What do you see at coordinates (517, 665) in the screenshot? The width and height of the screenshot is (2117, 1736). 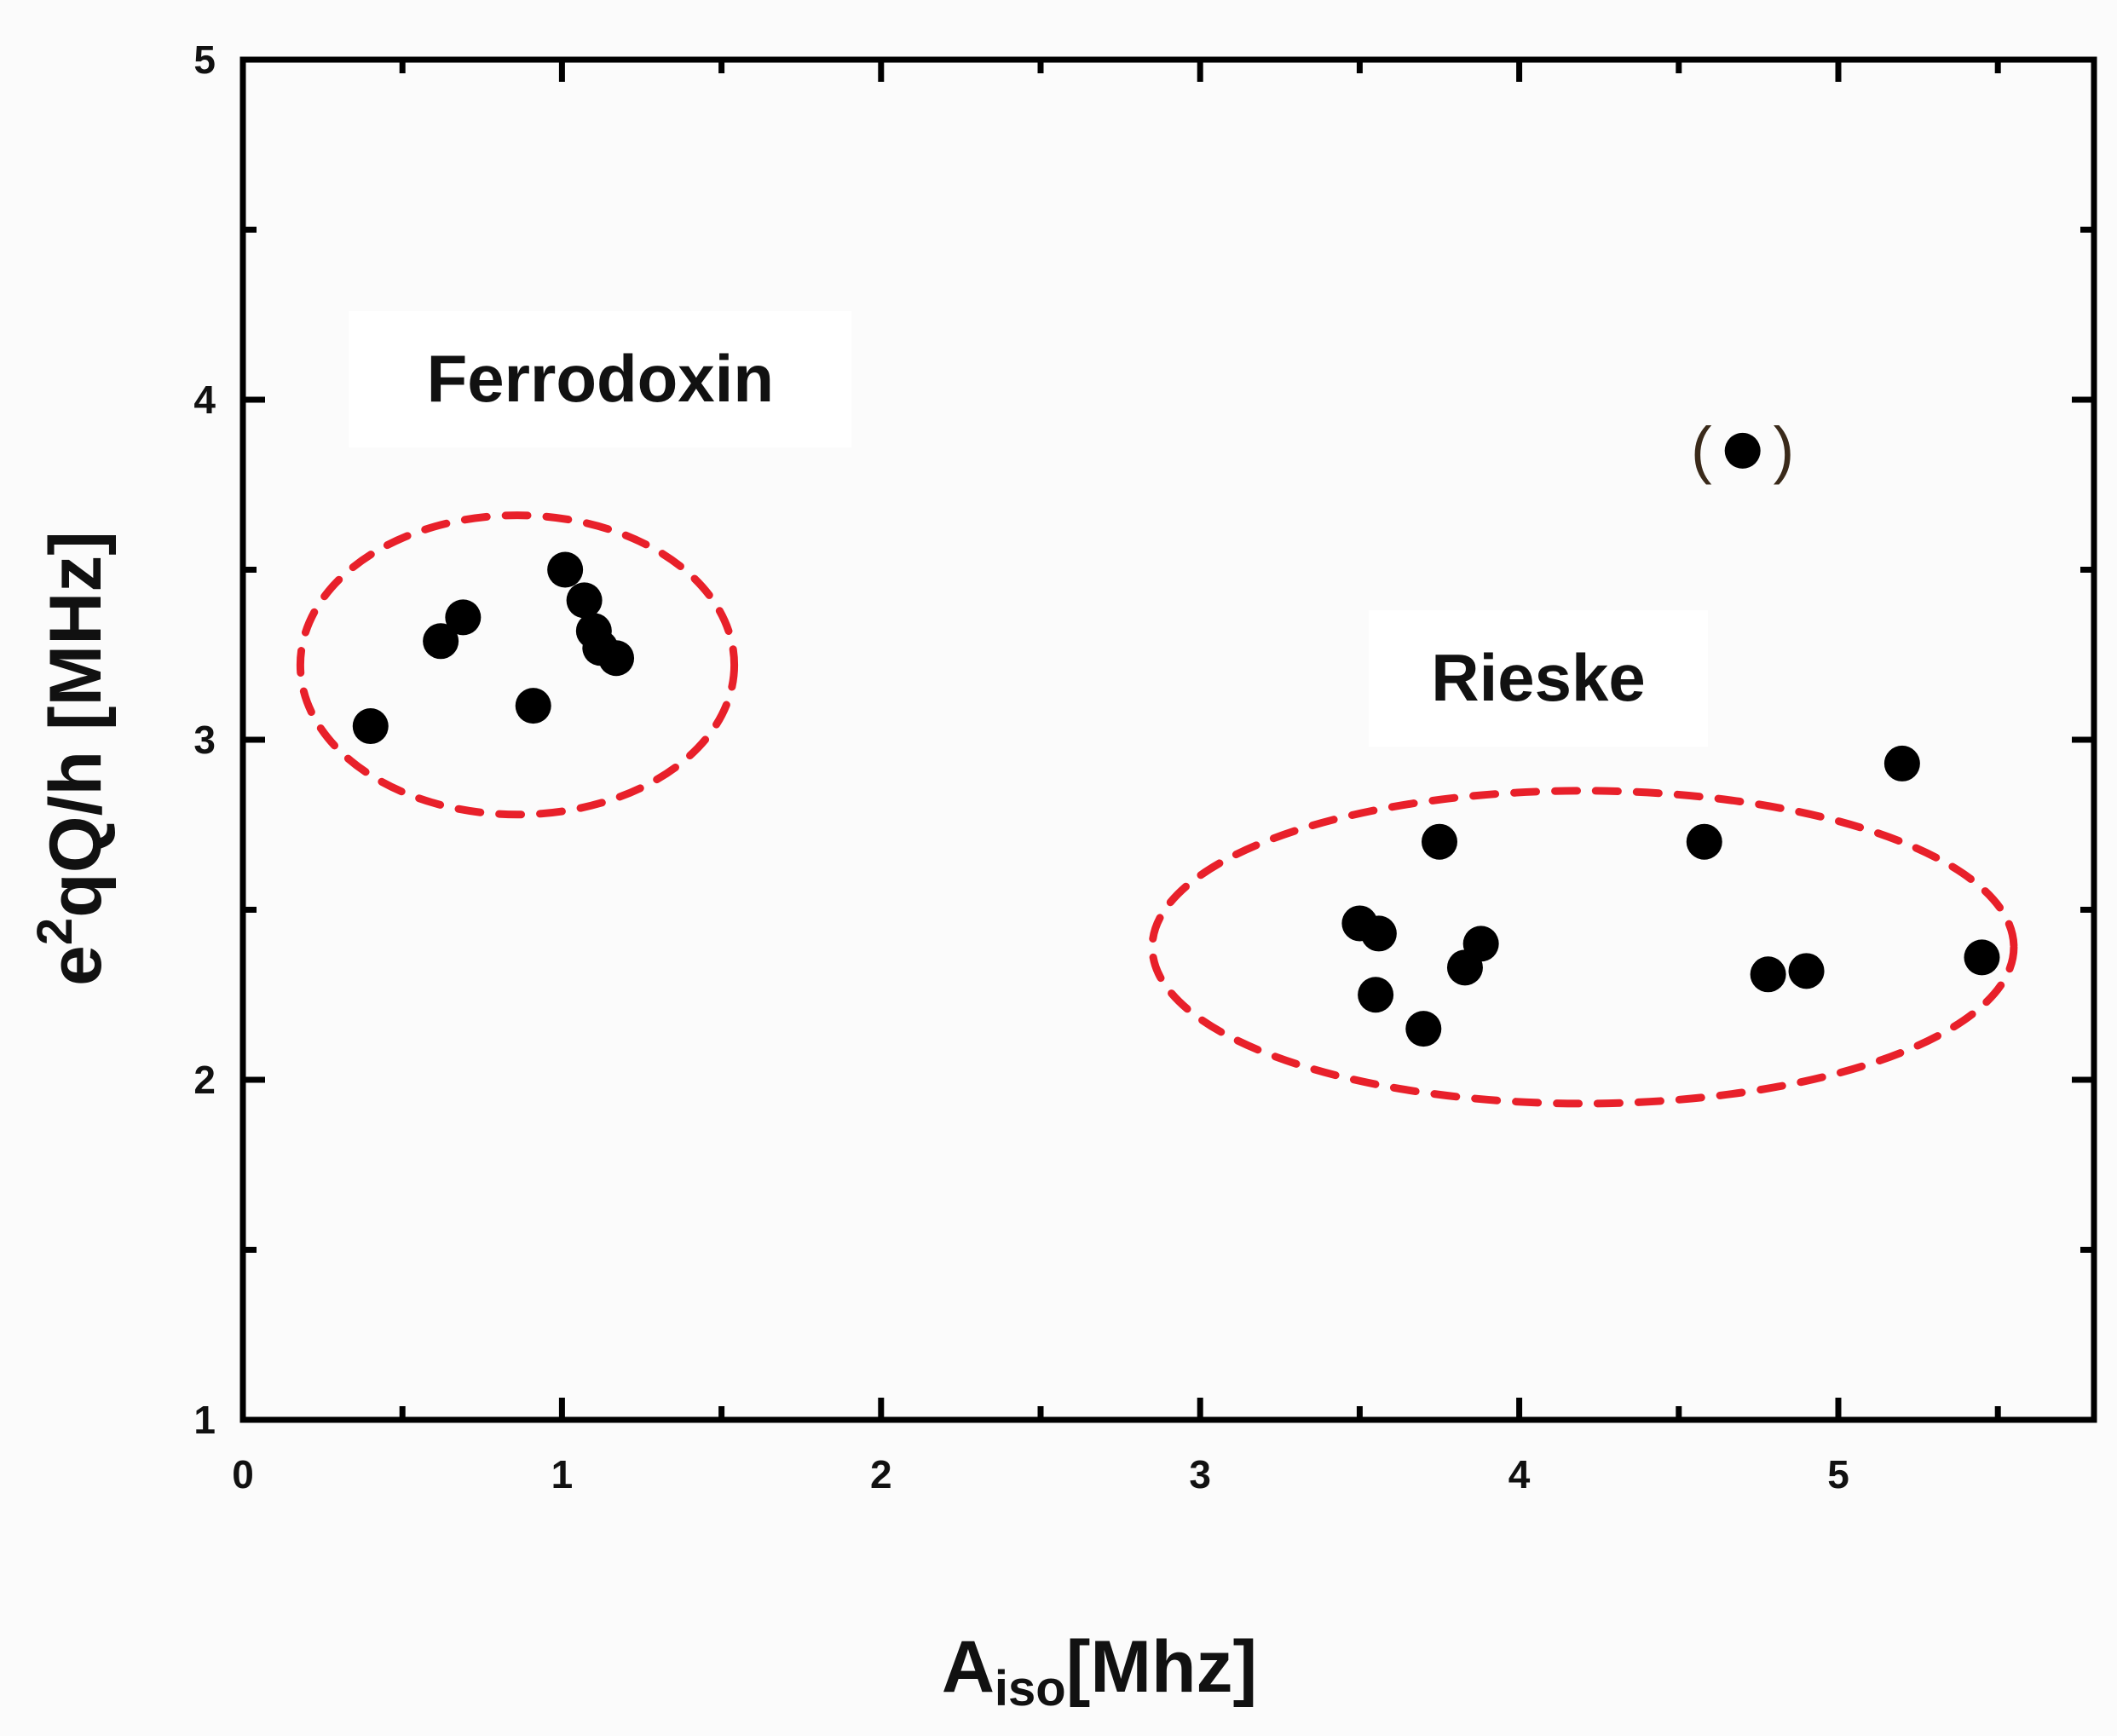 I see `region-ellipse-ferrodoxin` at bounding box center [517, 665].